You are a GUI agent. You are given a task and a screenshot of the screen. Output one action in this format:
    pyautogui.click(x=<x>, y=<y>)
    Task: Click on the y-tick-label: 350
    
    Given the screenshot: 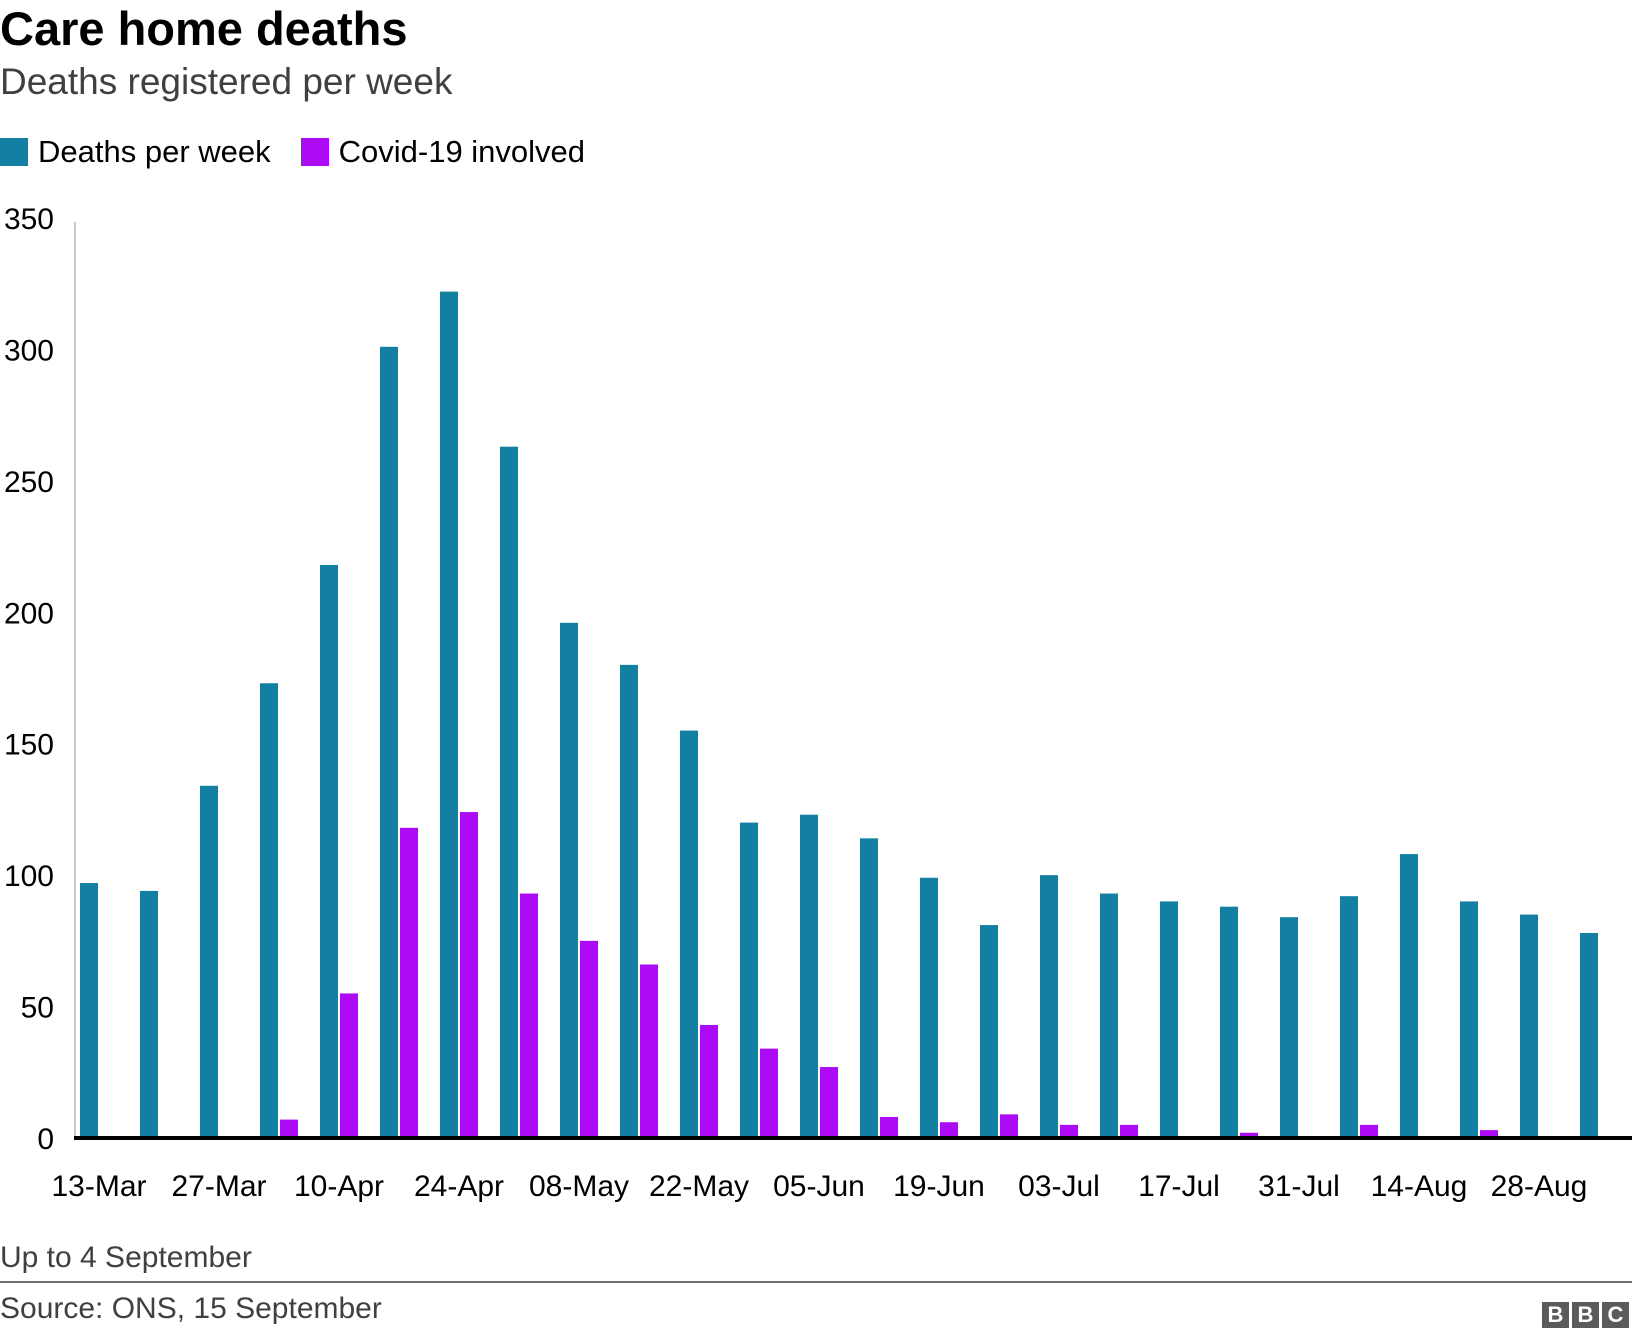 What is the action you would take?
    pyautogui.click(x=29, y=219)
    